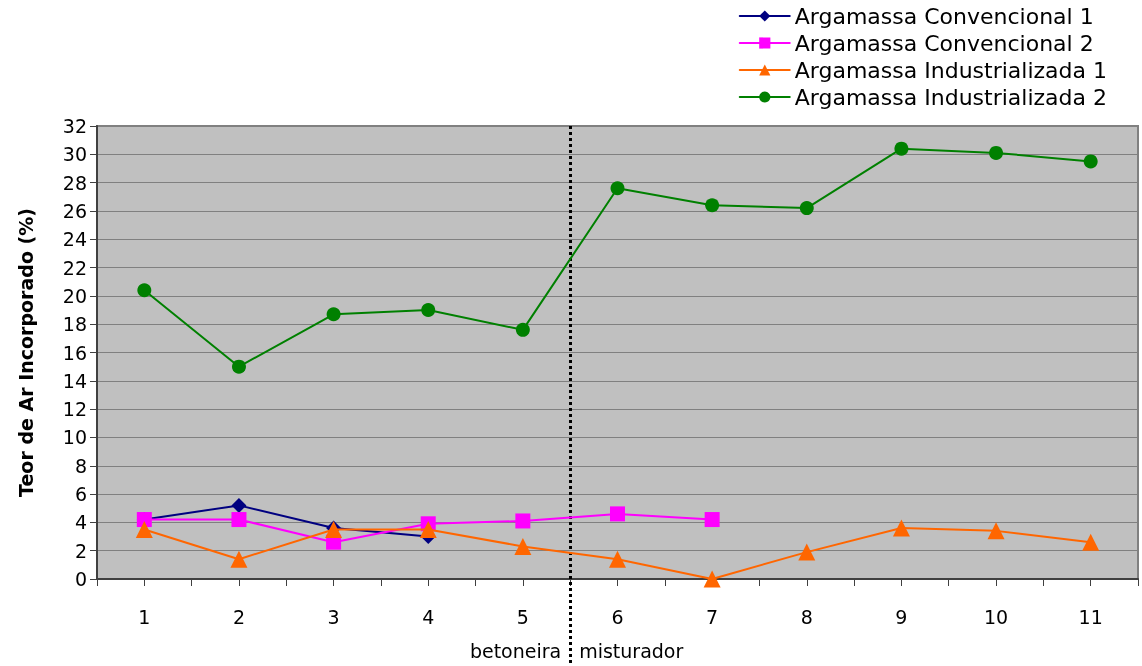  I want to click on y-tick-label: 2, so click(80, 550).